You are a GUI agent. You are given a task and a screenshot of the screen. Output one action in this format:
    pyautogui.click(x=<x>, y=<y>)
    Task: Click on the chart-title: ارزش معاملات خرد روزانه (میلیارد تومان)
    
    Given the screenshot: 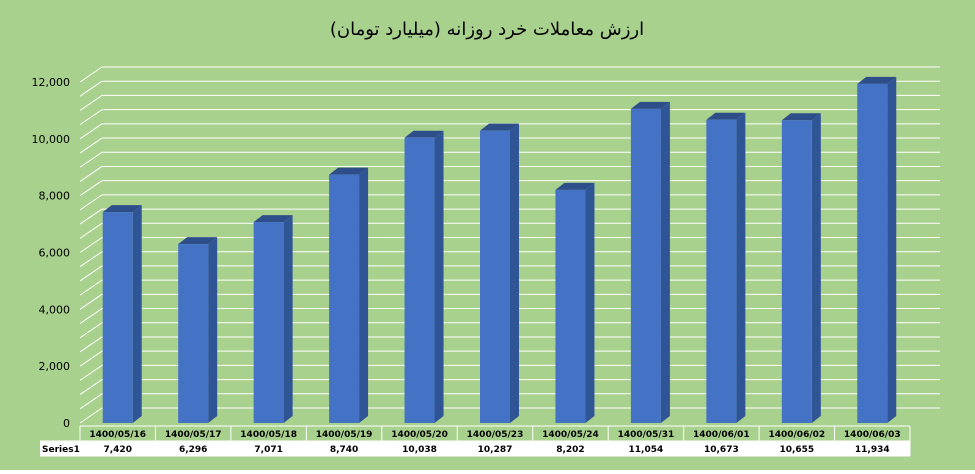 What is the action you would take?
    pyautogui.click(x=487, y=29)
    